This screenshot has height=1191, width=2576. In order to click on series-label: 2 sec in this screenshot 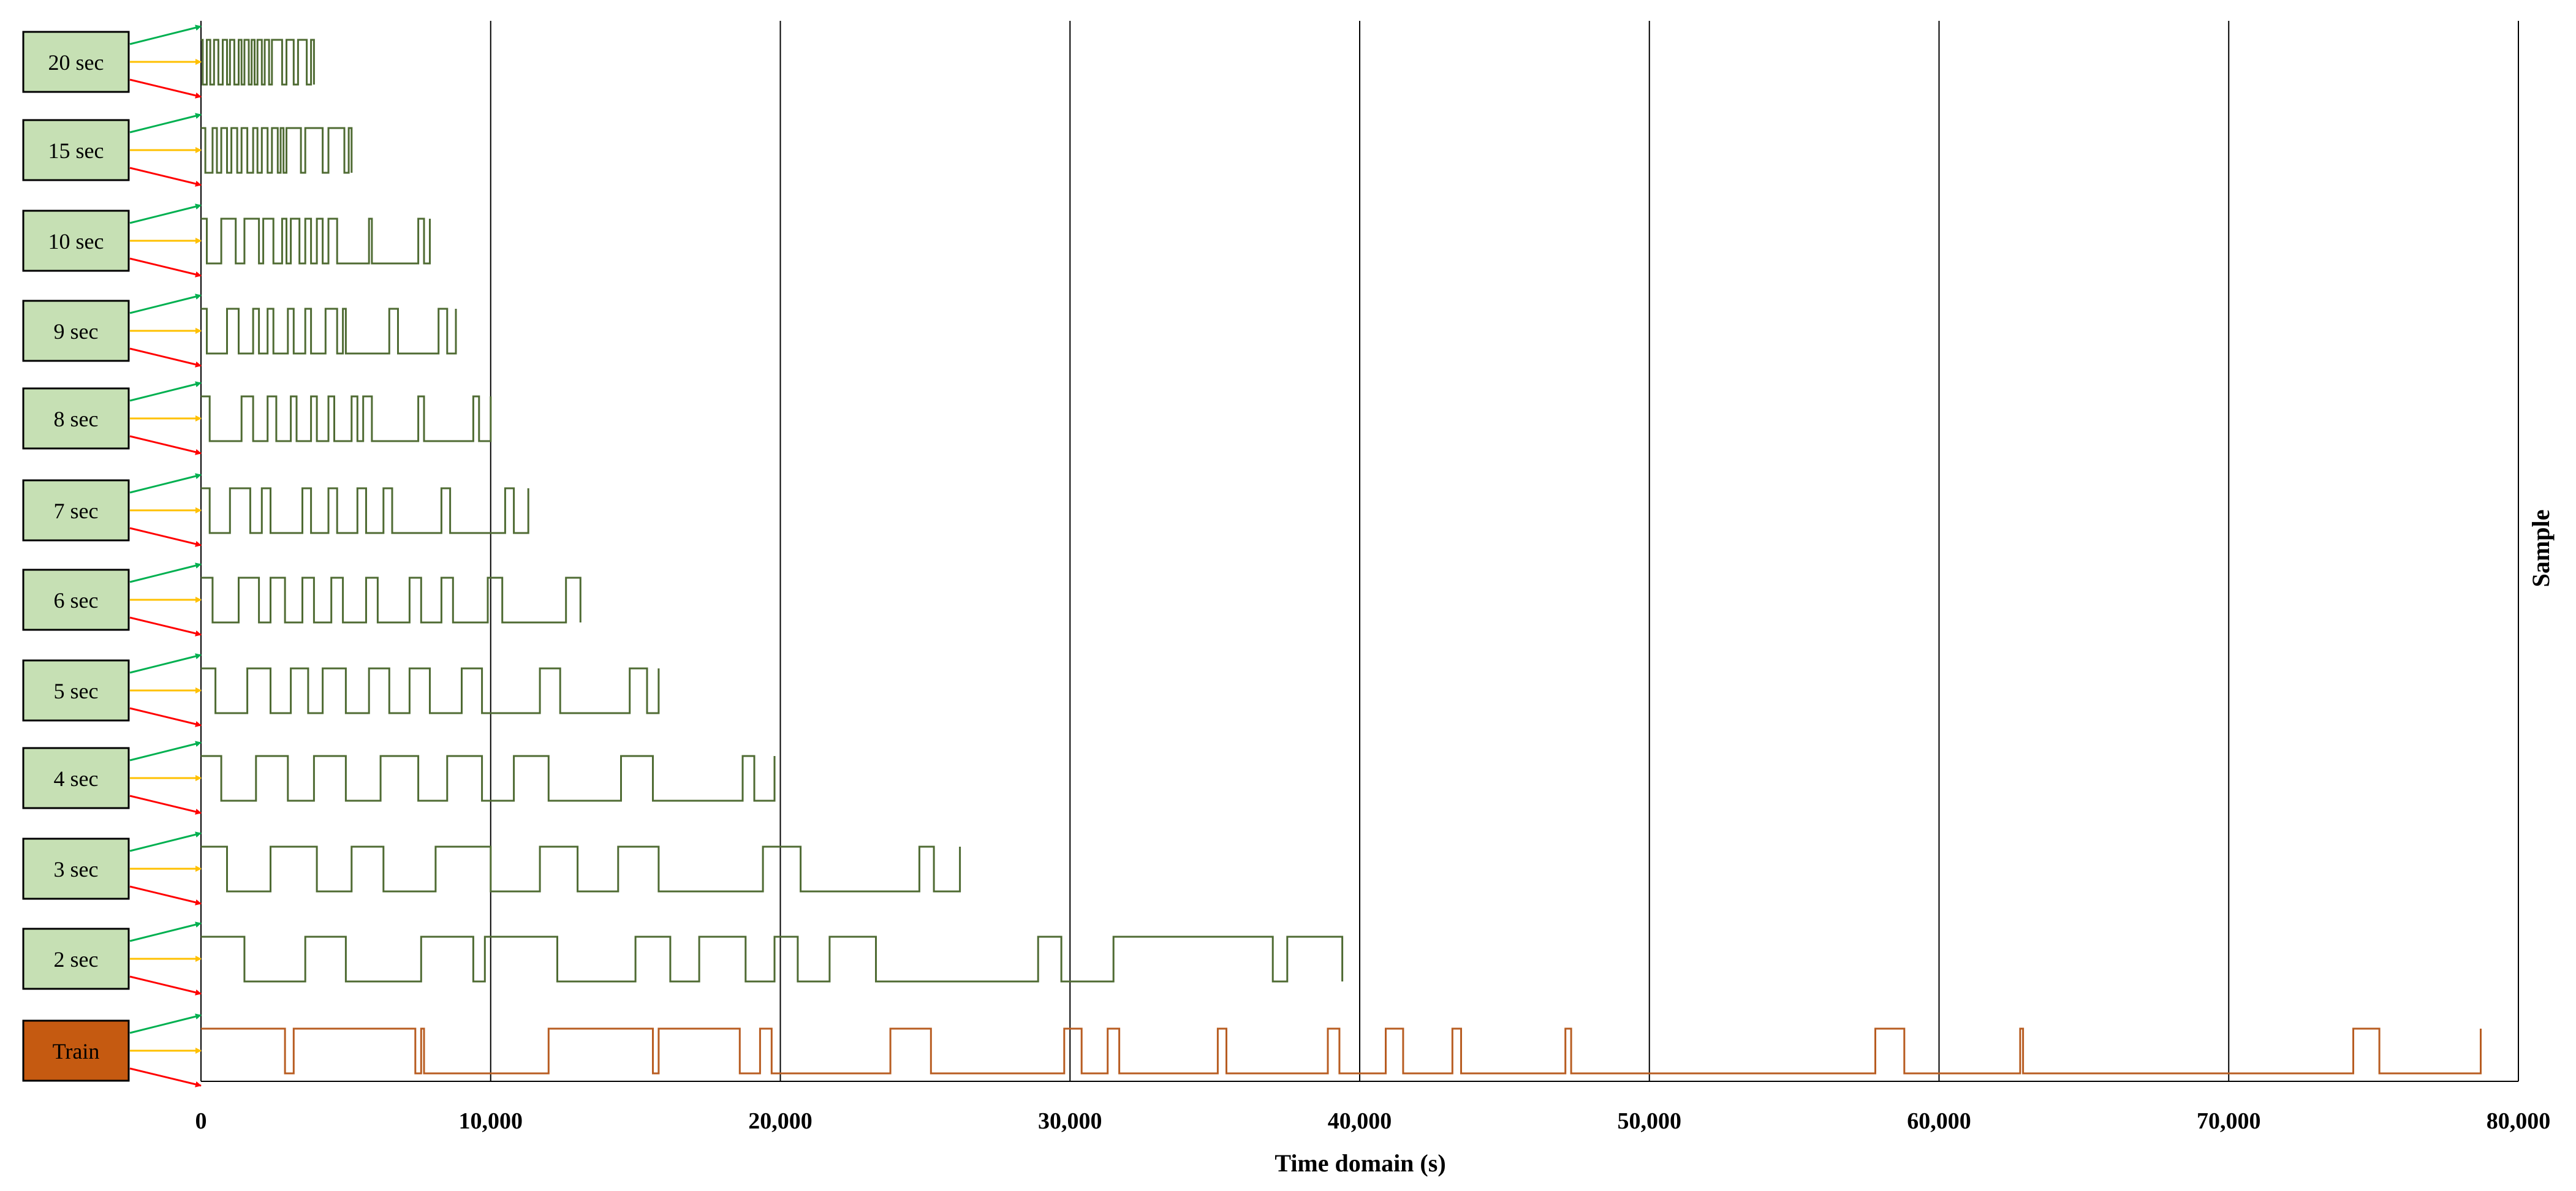, I will do `click(76, 959)`.